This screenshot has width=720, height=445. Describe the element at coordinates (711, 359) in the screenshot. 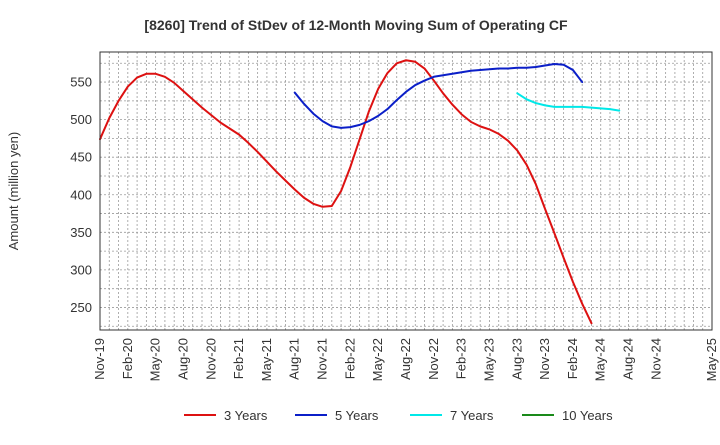

I see `x-tick-label: May-25` at that location.